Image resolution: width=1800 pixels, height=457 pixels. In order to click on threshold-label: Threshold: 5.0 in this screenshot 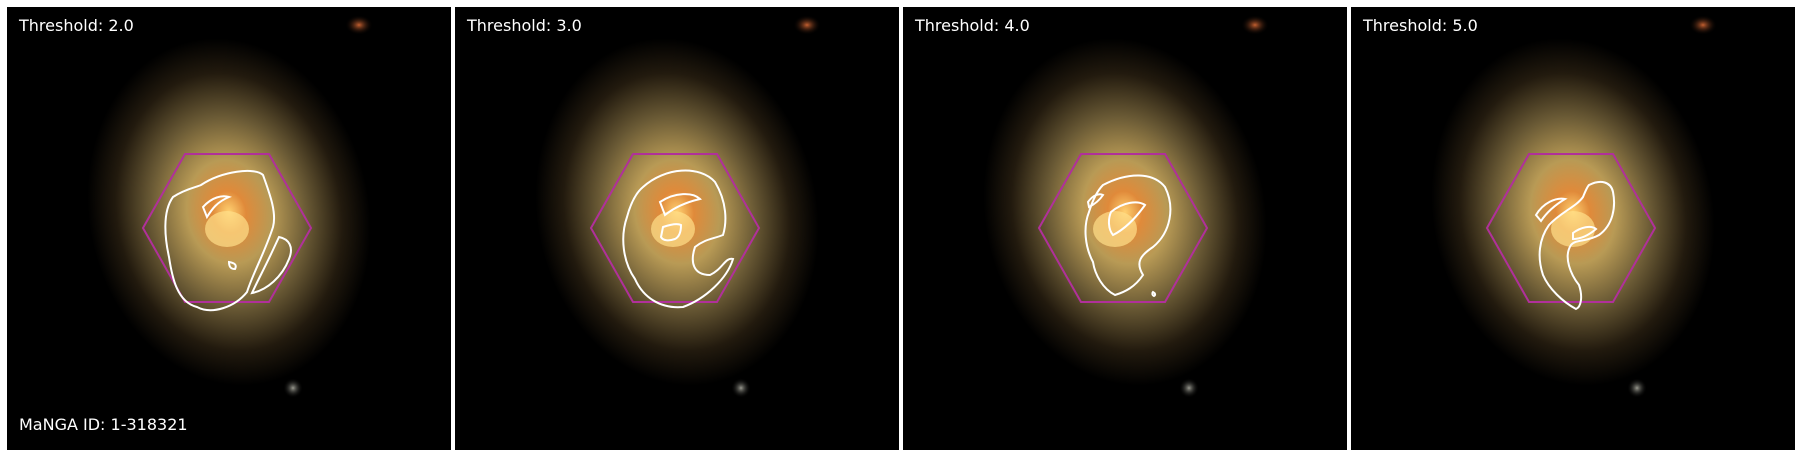, I will do `click(1420, 25)`.